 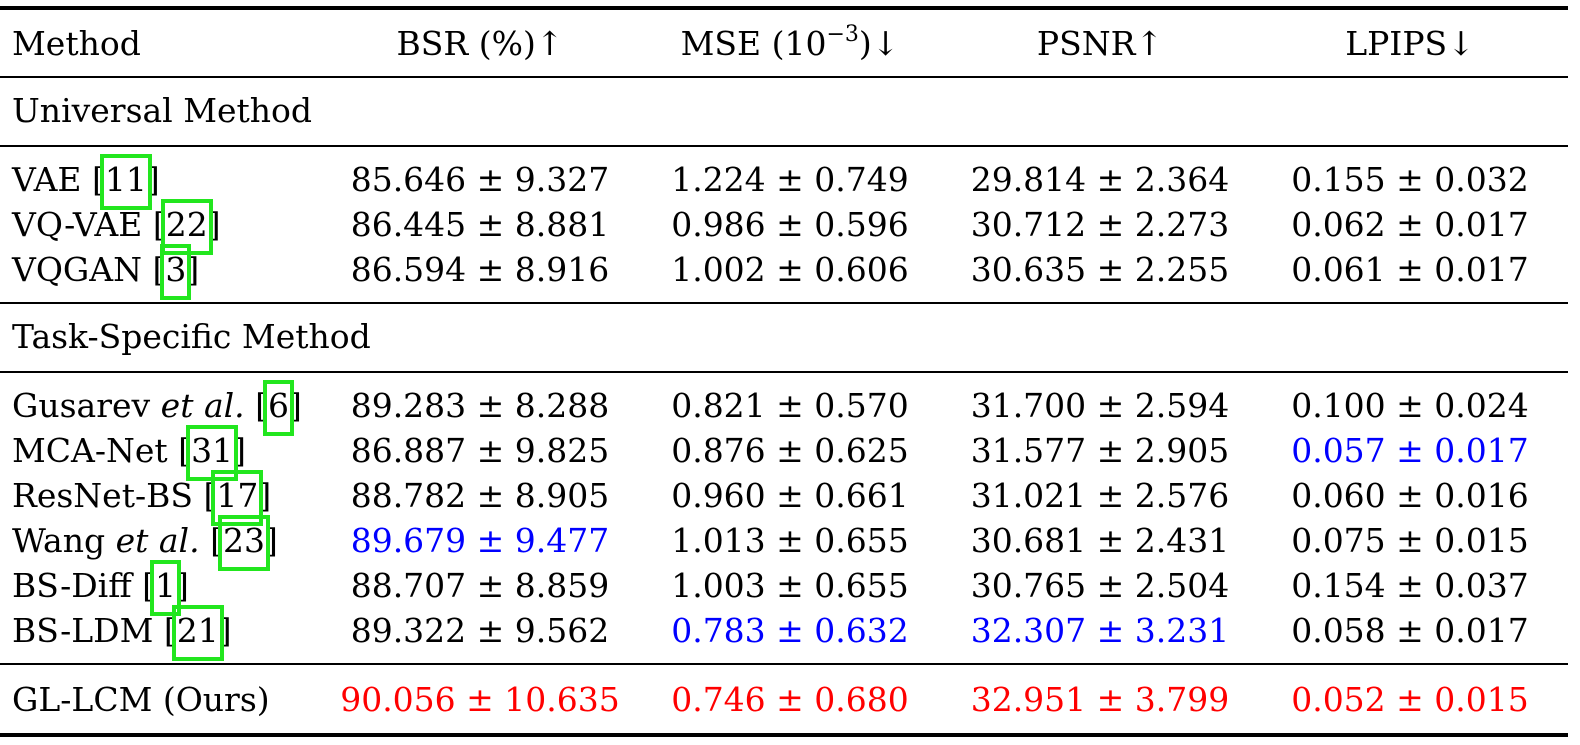 I want to click on mse-value-best: 0.746 ± 0.680, so click(x=790, y=699).